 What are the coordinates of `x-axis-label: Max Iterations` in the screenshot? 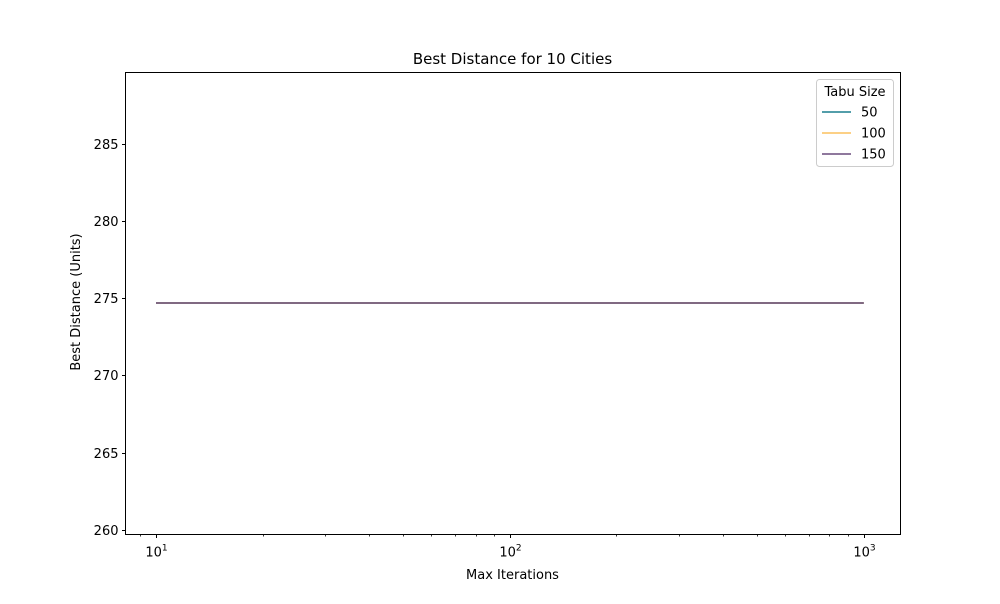 It's located at (512, 575).